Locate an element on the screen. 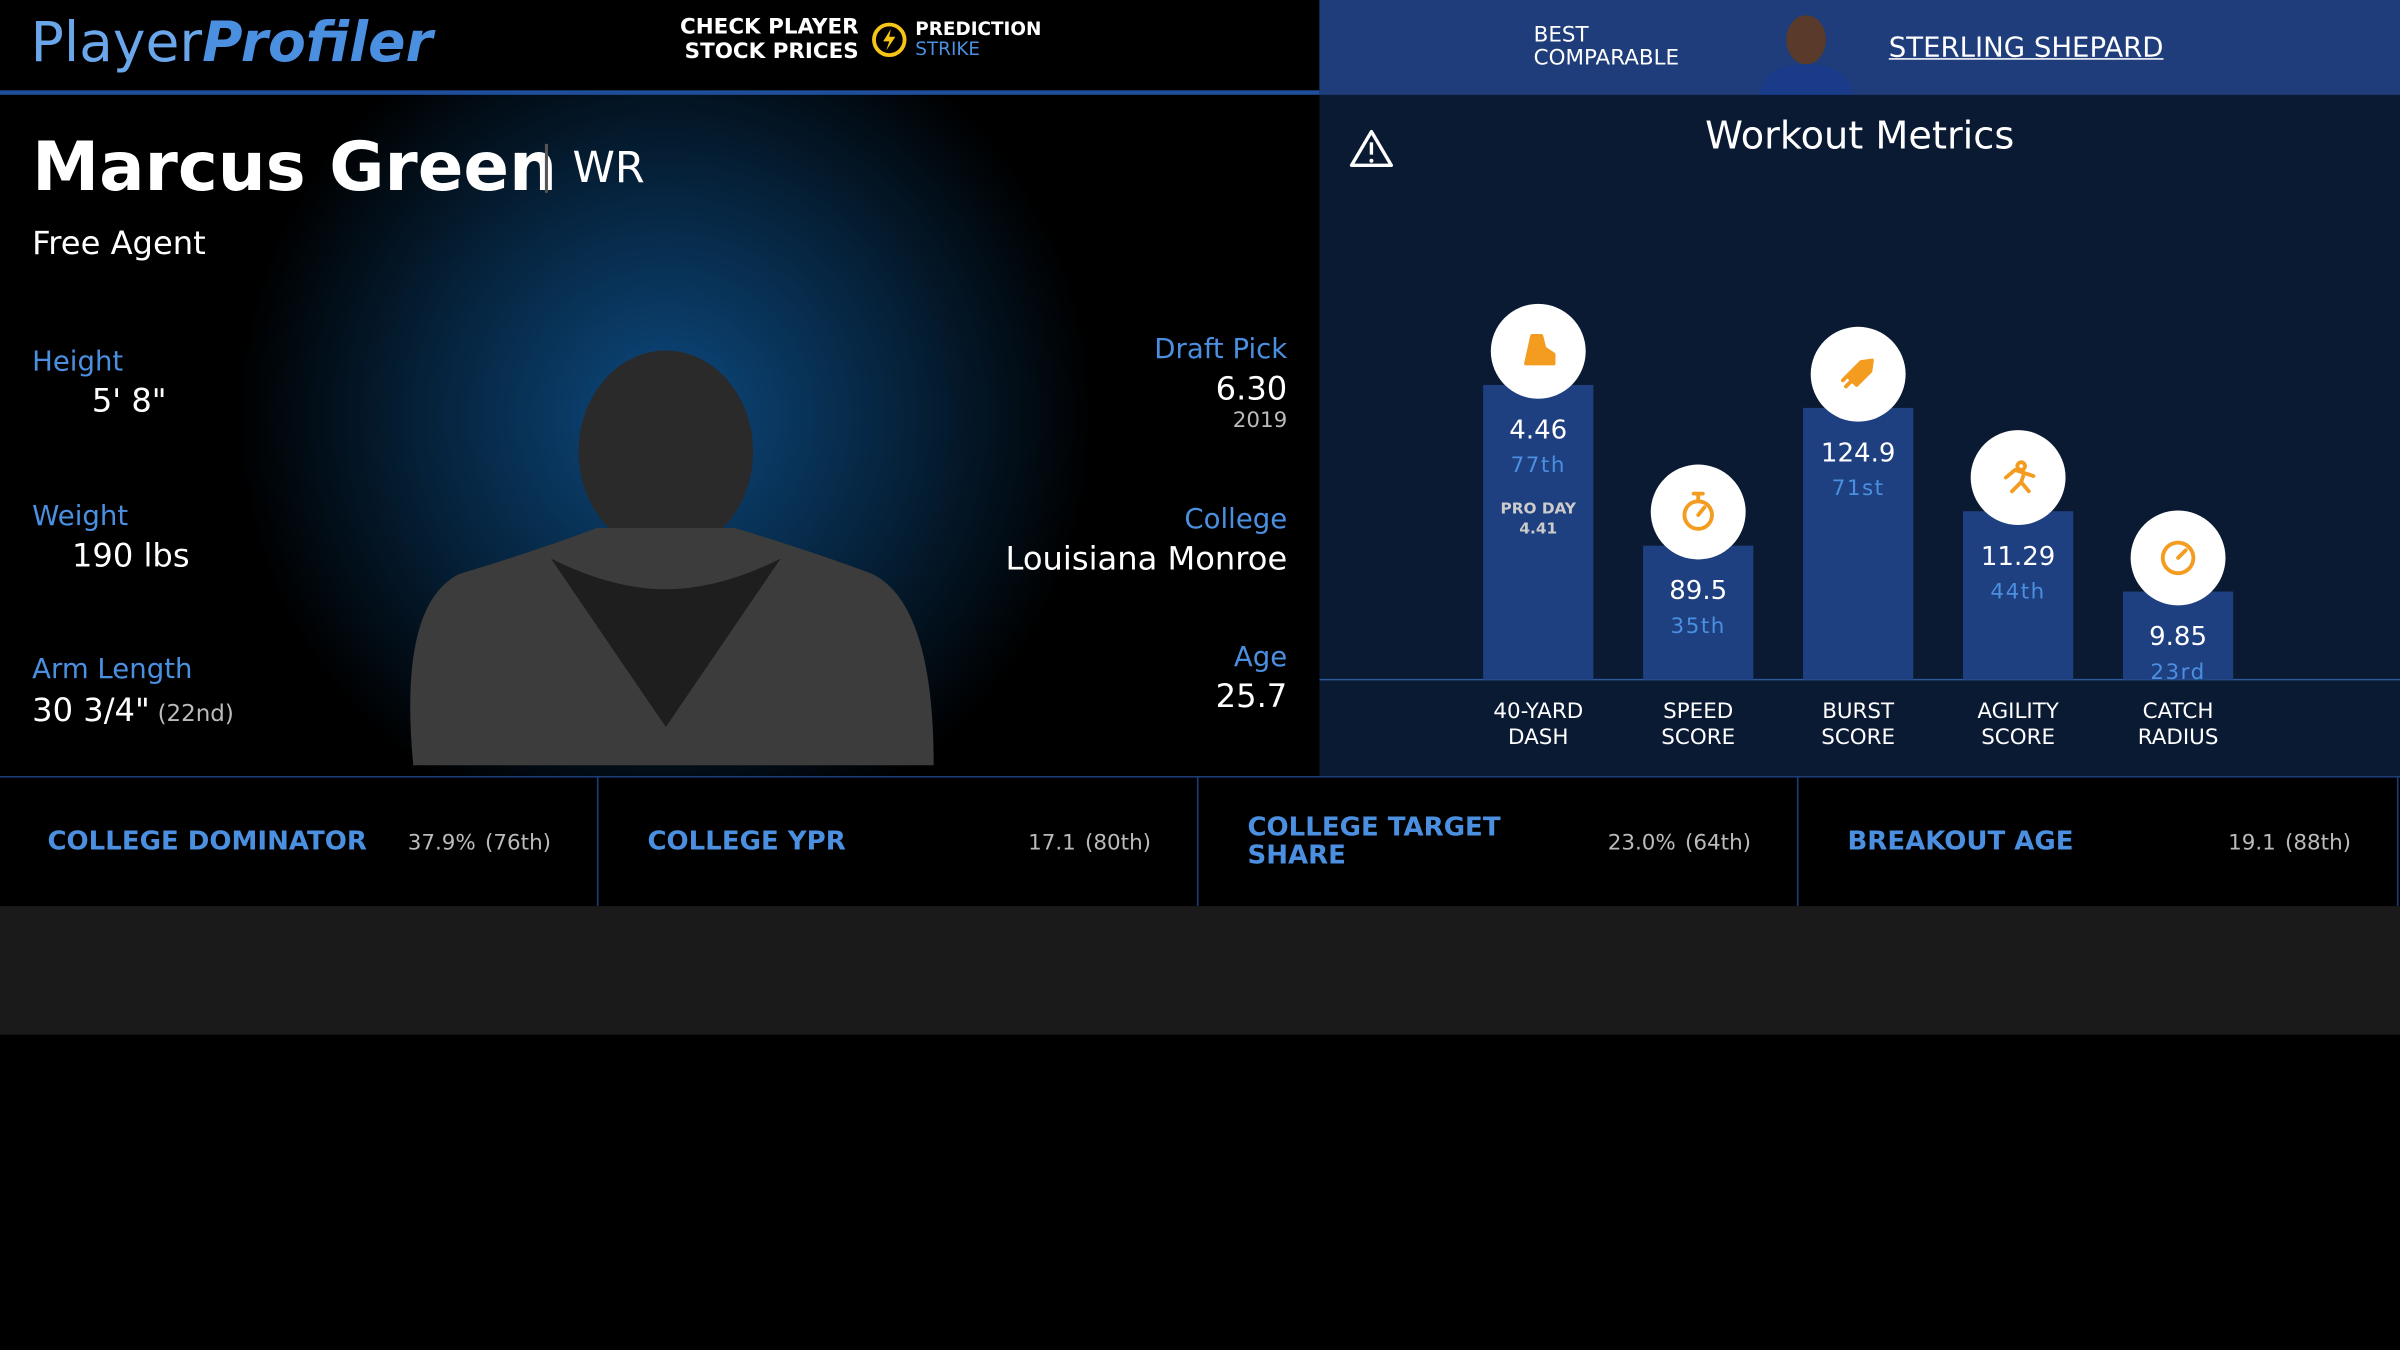 The width and height of the screenshot is (2400, 1350). stat-value: 19.1 (88th) is located at coordinates (2289, 840).